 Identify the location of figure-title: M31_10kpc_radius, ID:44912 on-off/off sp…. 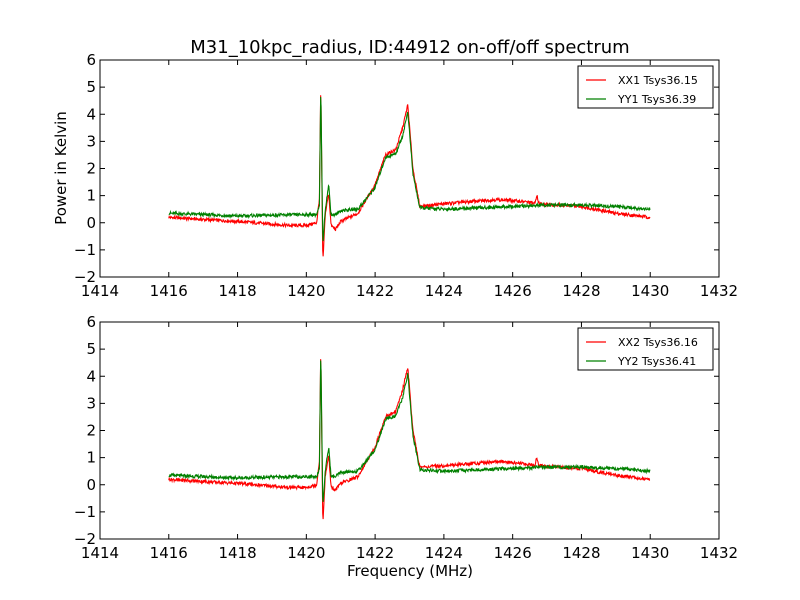
(409, 47).